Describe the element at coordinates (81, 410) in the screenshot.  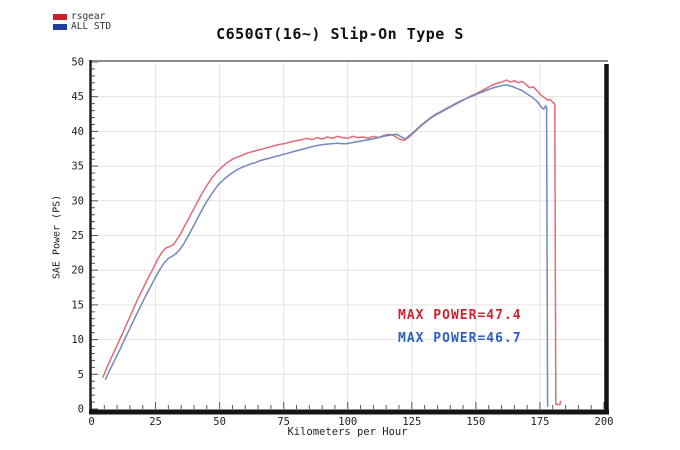
I see `y-tick-label: 0` at that location.